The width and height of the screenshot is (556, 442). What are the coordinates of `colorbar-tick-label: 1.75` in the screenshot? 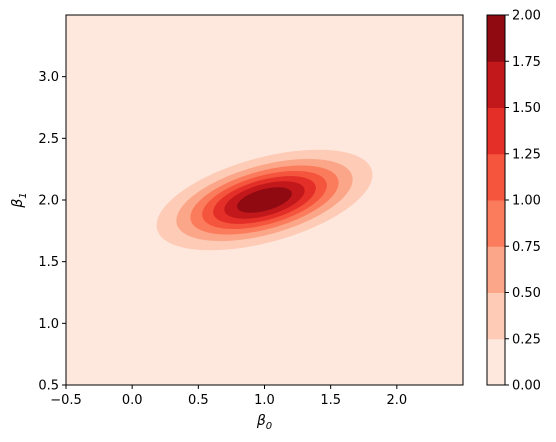 It's located at (526, 62).